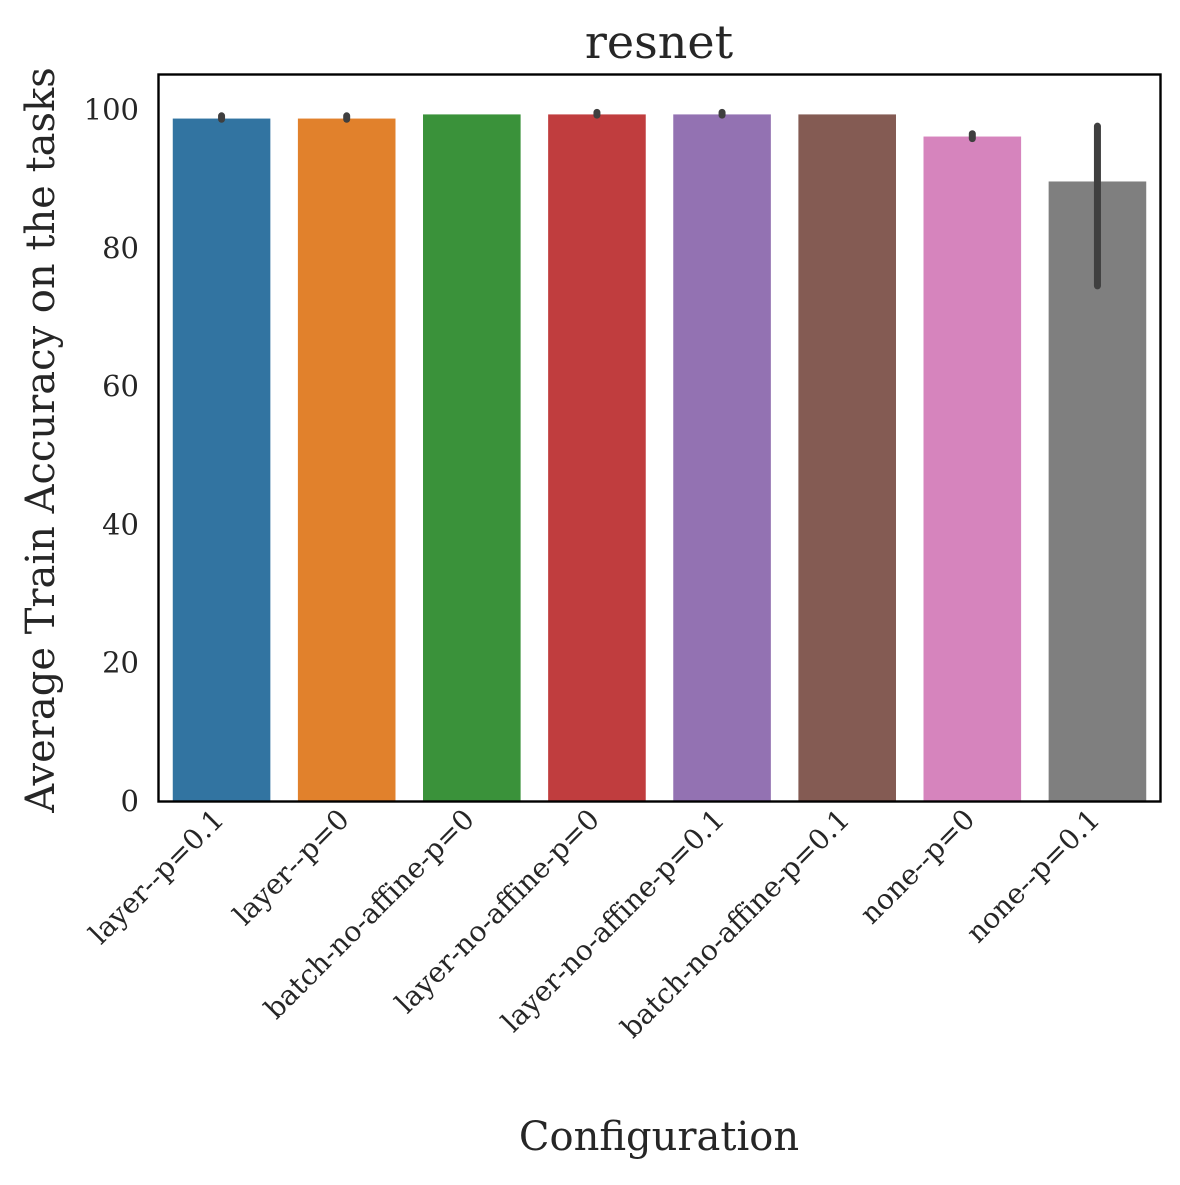 The image size is (1180, 1185). Describe the element at coordinates (1033, 876) in the screenshot. I see `x-tick-label: none--p=0.1` at that location.